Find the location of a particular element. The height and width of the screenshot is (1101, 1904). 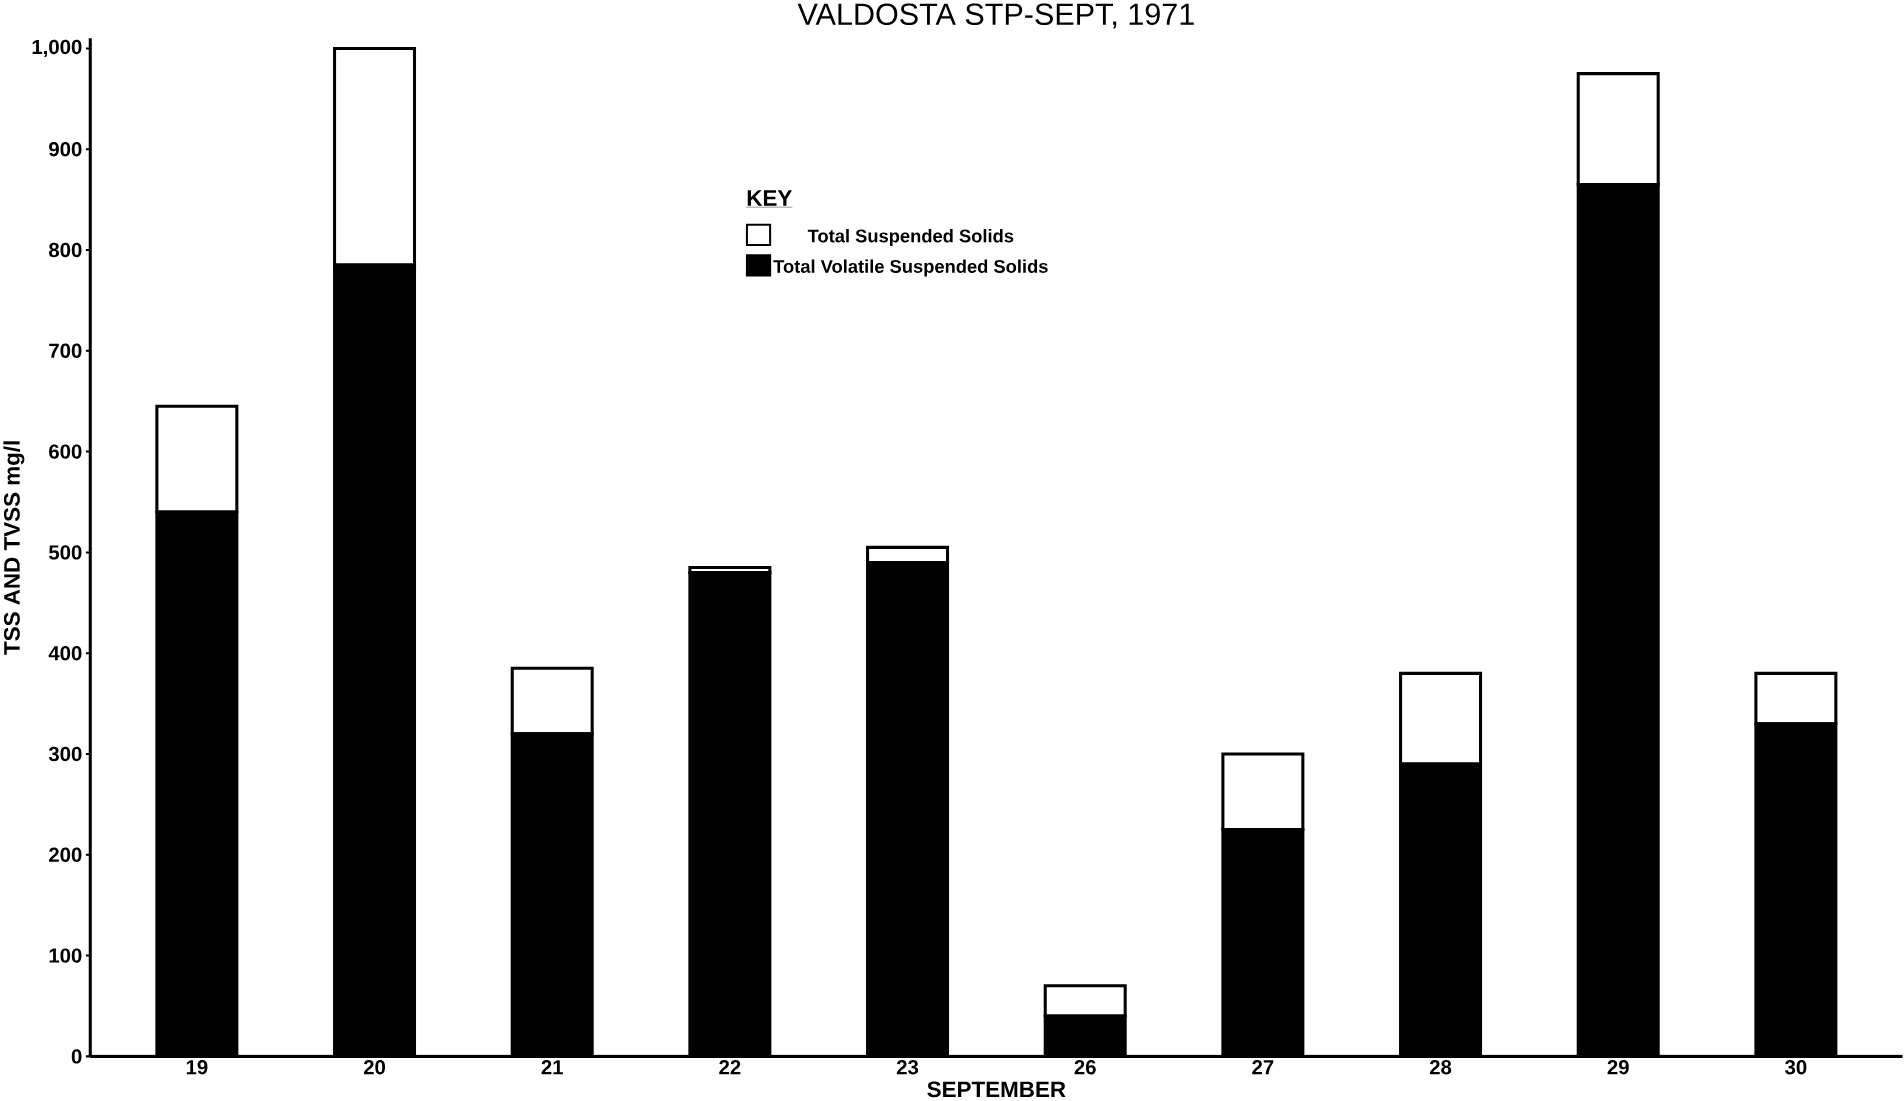

x-tick-label: 26 is located at coordinates (1085, 1067).